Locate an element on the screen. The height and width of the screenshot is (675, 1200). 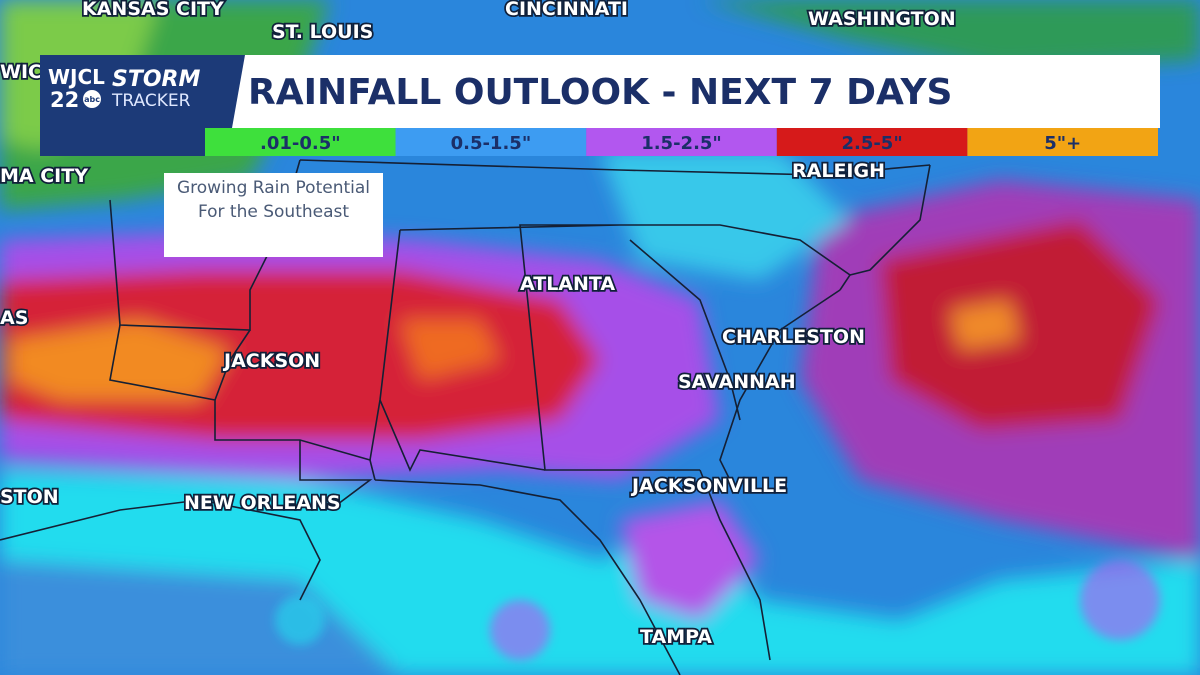
city-label: ST. LOUIS is located at coordinates (322, 32).